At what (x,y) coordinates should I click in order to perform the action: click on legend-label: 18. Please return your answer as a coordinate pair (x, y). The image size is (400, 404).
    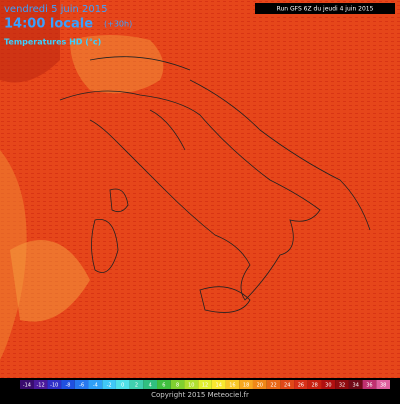
    Looking at the image, I should click on (246, 386).